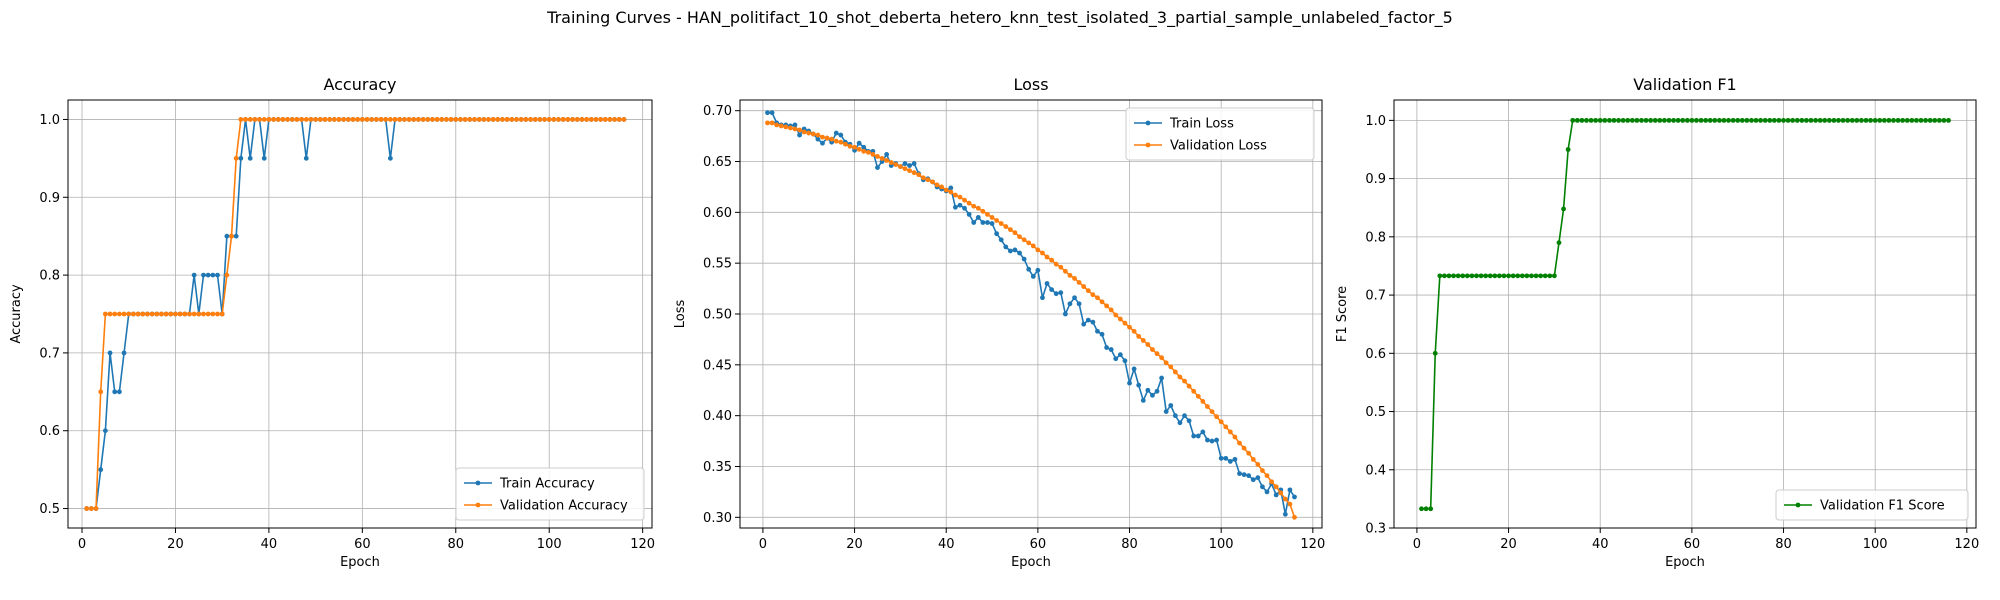 The image size is (2000, 600). What do you see at coordinates (49, 276) in the screenshot?
I see `y-tick-label: 0.8` at bounding box center [49, 276].